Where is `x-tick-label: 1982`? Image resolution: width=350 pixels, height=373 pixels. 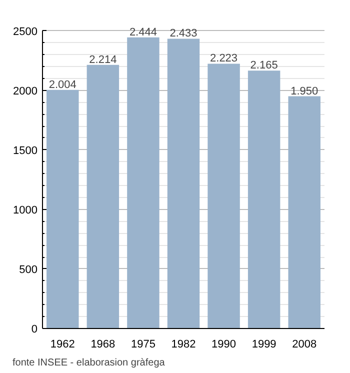
x-tick-label: 1982 is located at coordinates (183, 344).